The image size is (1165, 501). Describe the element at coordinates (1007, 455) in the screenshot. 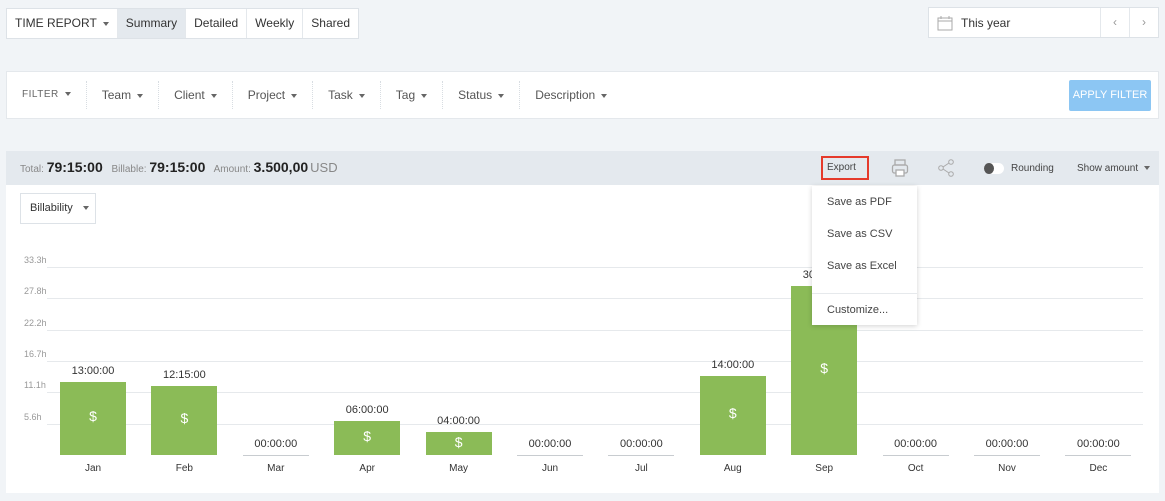

I see `bar-nov` at that location.